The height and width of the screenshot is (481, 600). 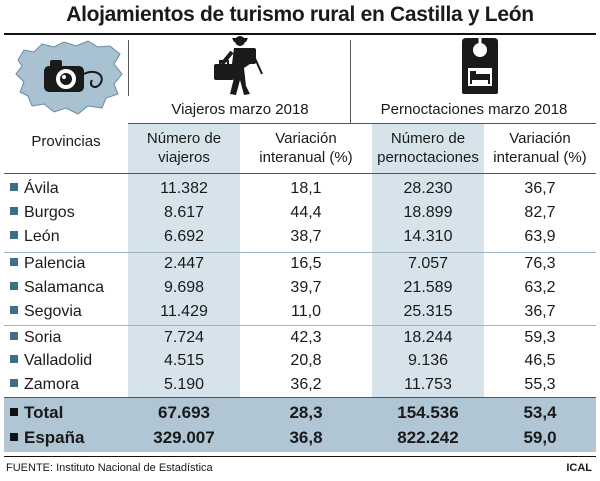 What do you see at coordinates (428, 287) in the screenshot?
I see `nights-cell: 21.589` at bounding box center [428, 287].